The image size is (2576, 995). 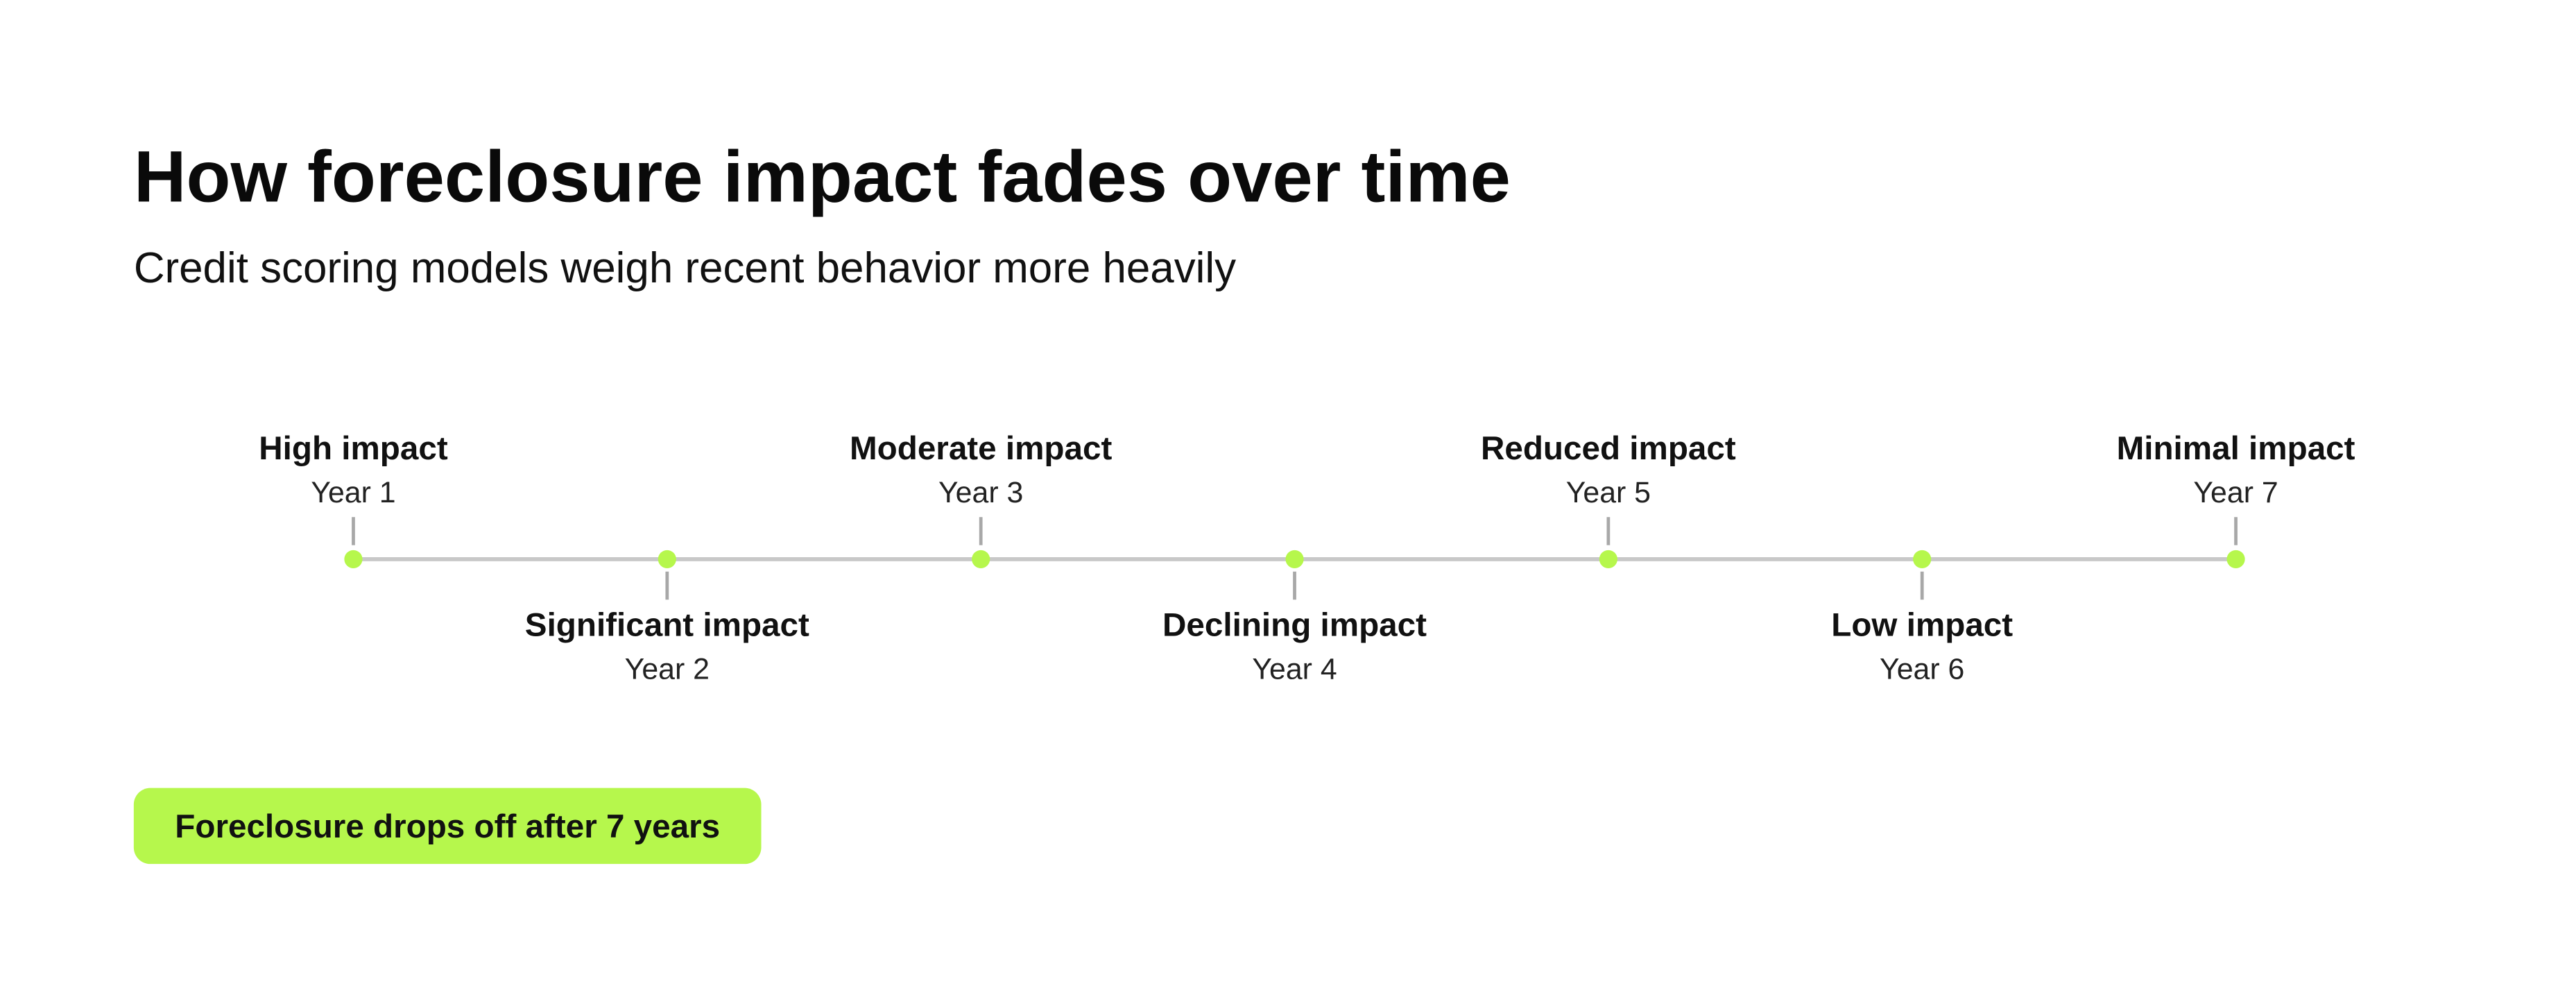 I want to click on event-year: Year 3, so click(x=980, y=492).